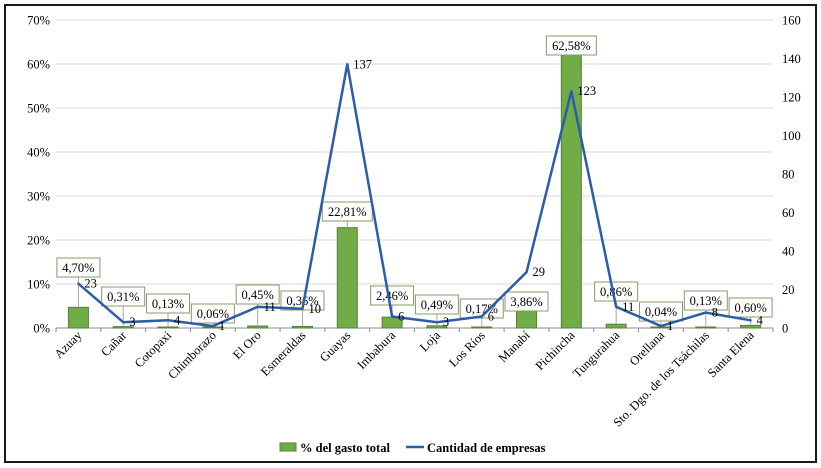 Image resolution: width=821 pixels, height=468 pixels. Describe the element at coordinates (258, 327) in the screenshot. I see `bar-El Oro` at that location.